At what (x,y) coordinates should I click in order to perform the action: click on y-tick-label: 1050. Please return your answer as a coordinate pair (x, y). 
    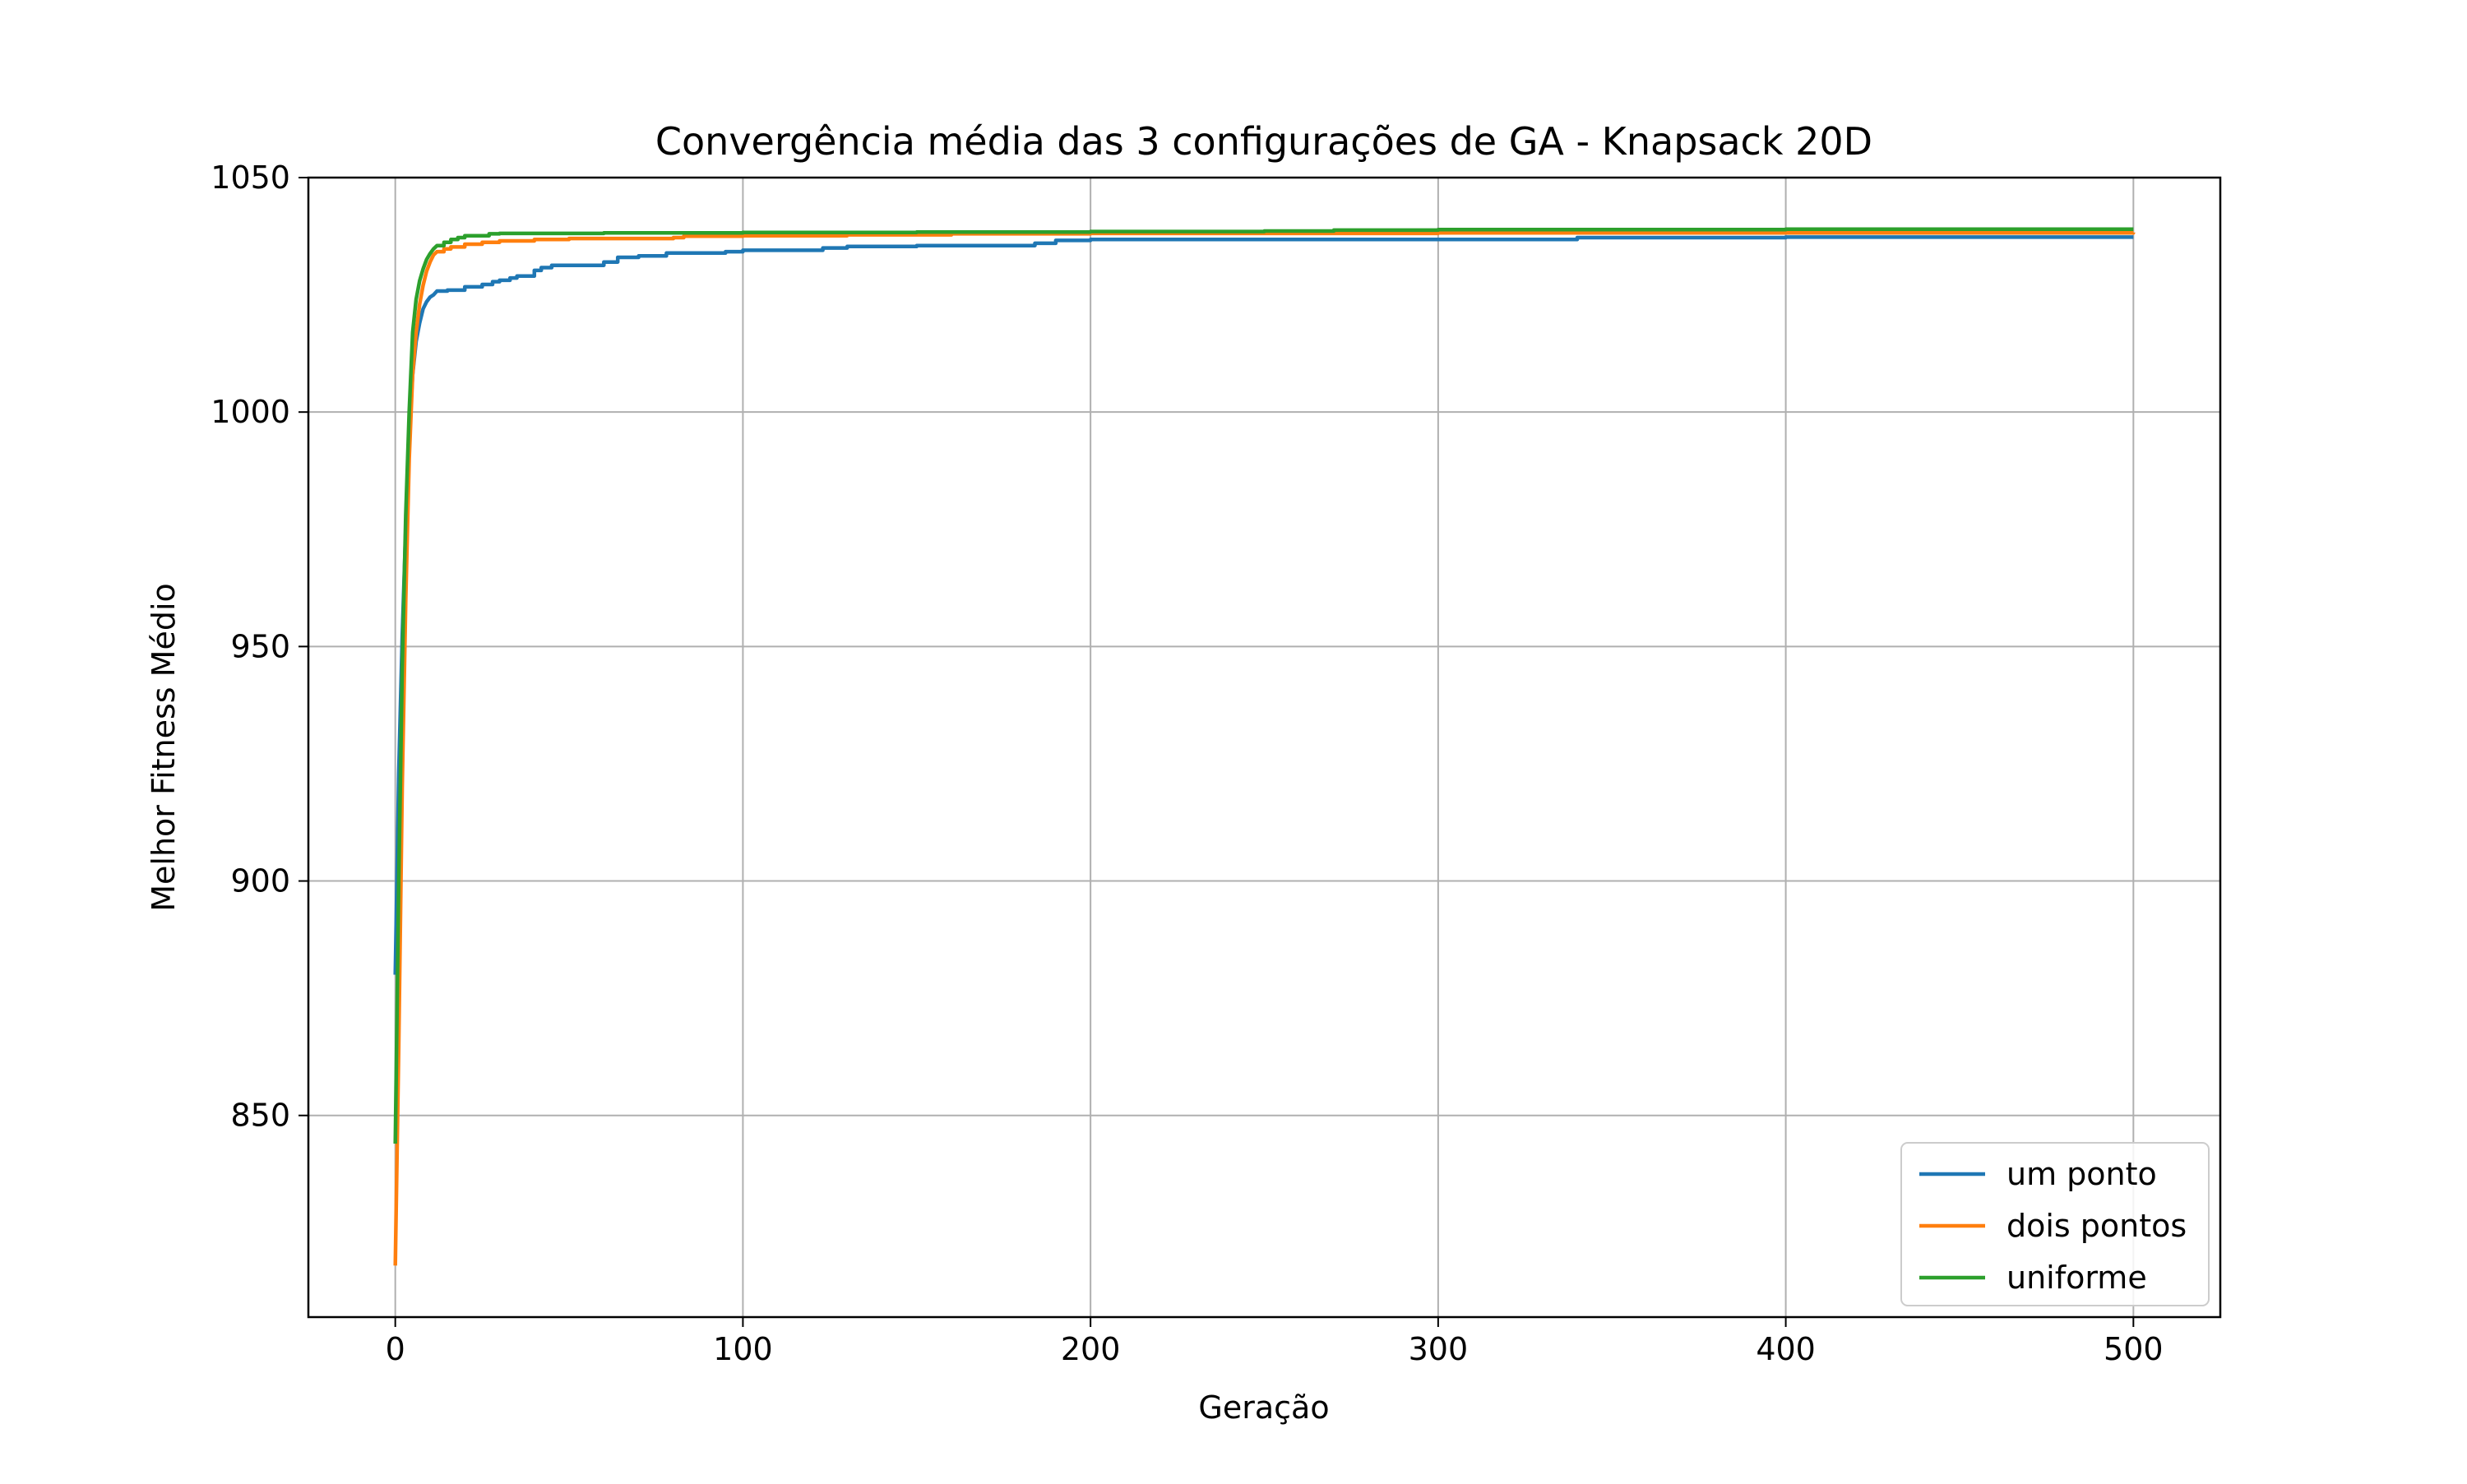
    Looking at the image, I should click on (251, 177).